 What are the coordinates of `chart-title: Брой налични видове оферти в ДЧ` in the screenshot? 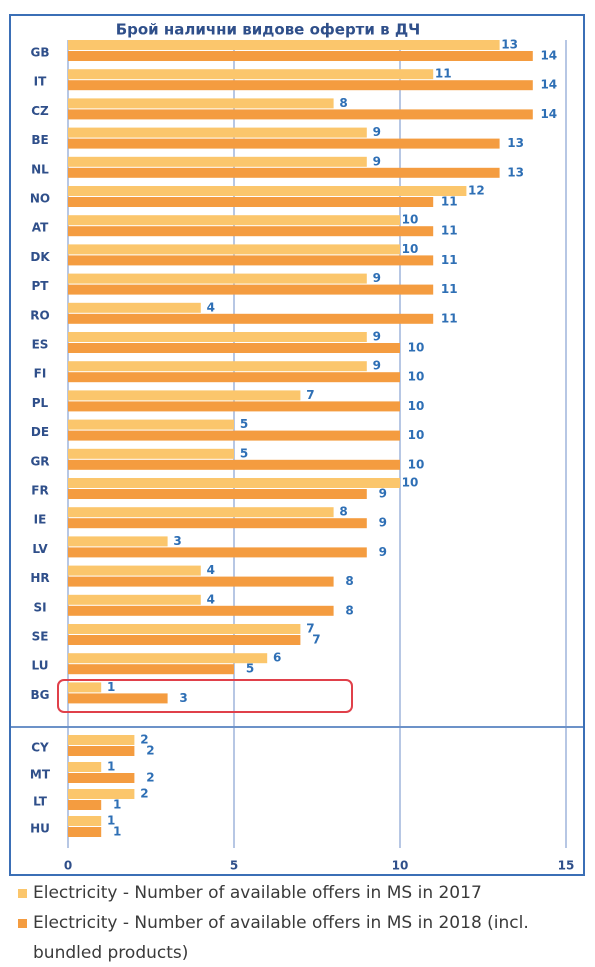 It's located at (268, 30).